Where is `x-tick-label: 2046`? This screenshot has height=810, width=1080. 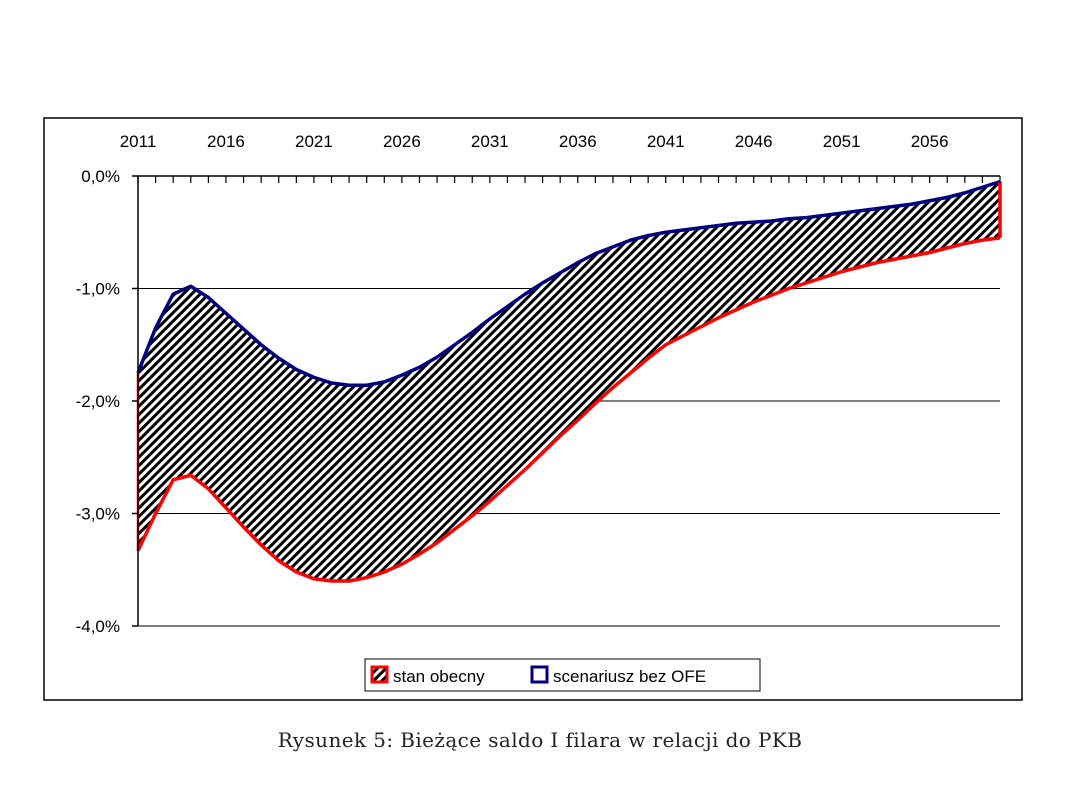 x-tick-label: 2046 is located at coordinates (754, 141).